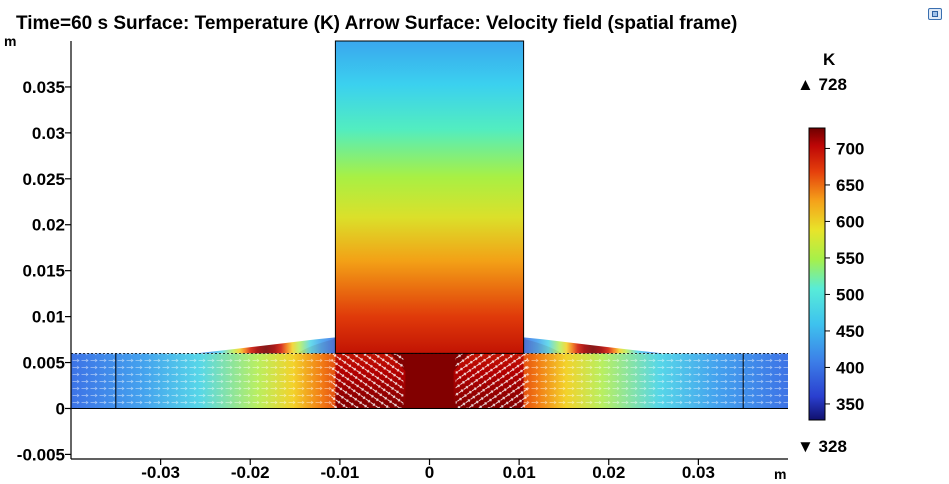  What do you see at coordinates (822, 446) in the screenshot?
I see `colorbar-min-label: ▼ 328` at bounding box center [822, 446].